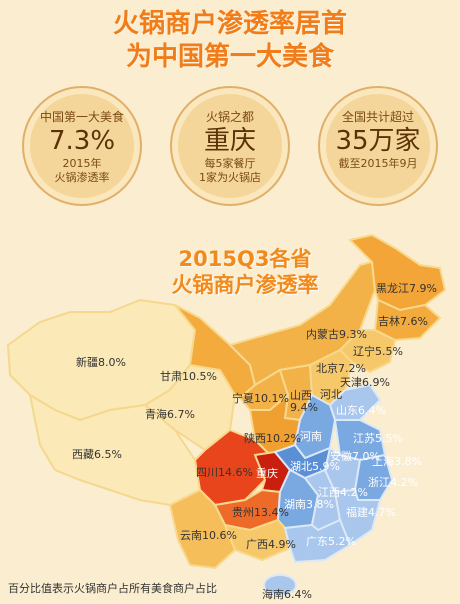 This screenshot has height=604, width=460. I want to click on label-hunan: 湖南3.8%, so click(309, 504).